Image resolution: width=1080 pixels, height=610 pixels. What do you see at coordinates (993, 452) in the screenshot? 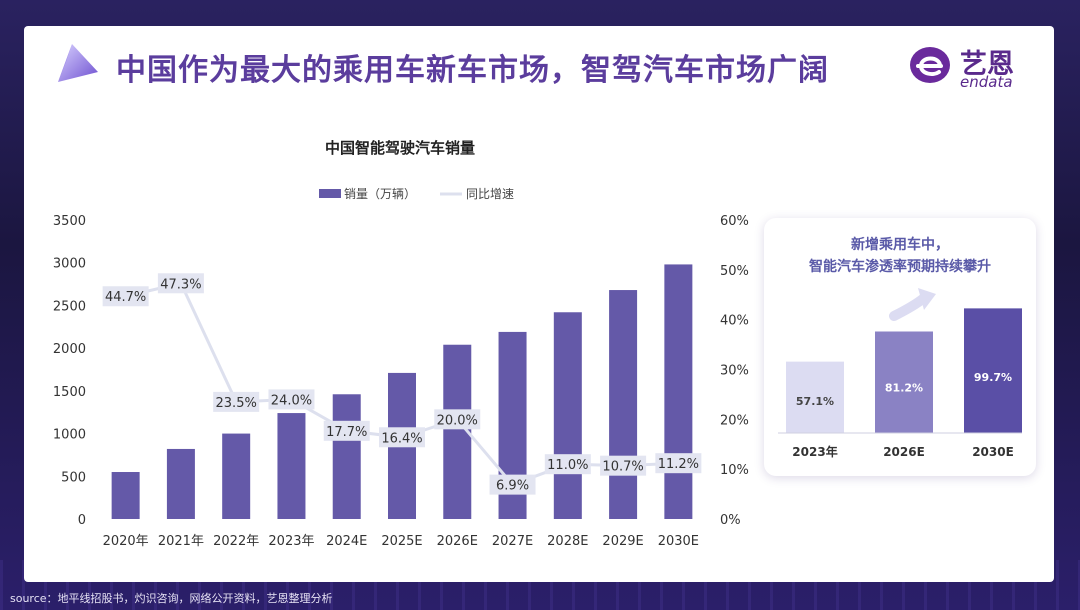
I see `penetration-x-label: 2030E` at bounding box center [993, 452].